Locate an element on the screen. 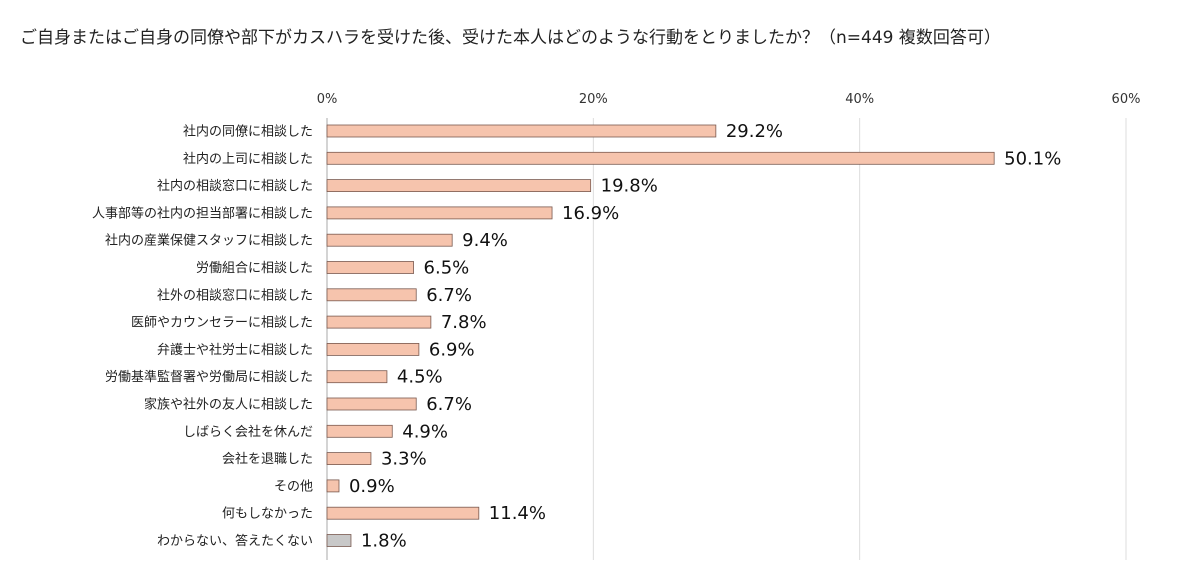 This screenshot has height=588, width=1181. data-label: 29.2% is located at coordinates (754, 131).